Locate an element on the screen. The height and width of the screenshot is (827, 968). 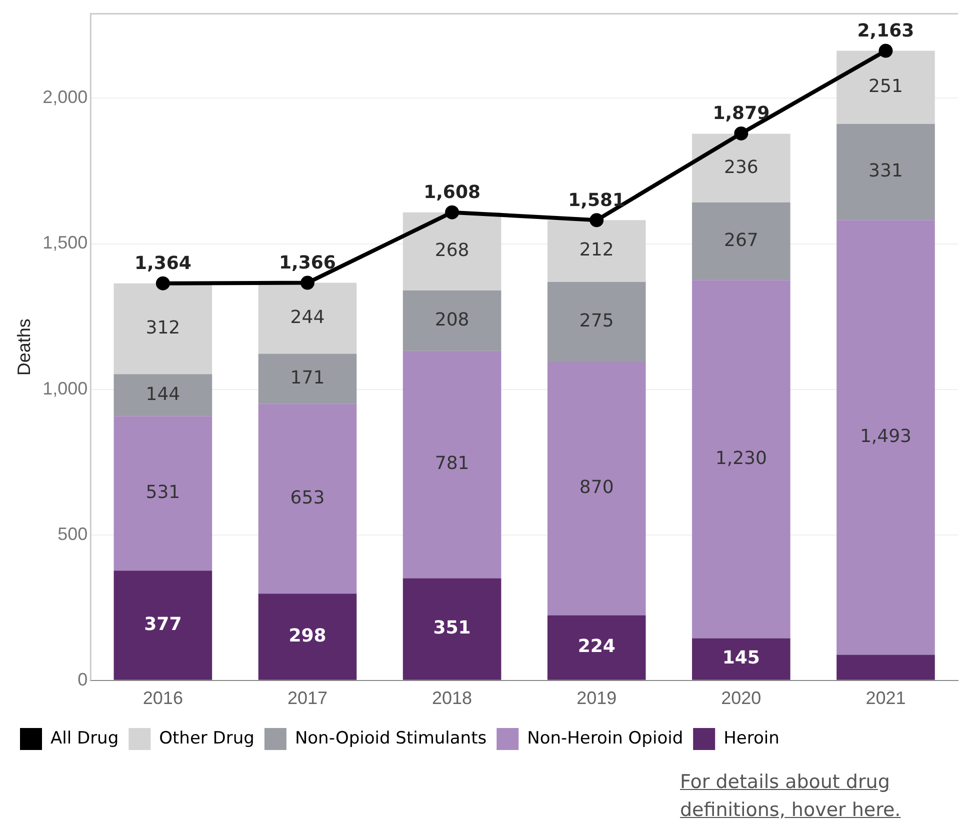
data-label: 268 is located at coordinates (452, 251).